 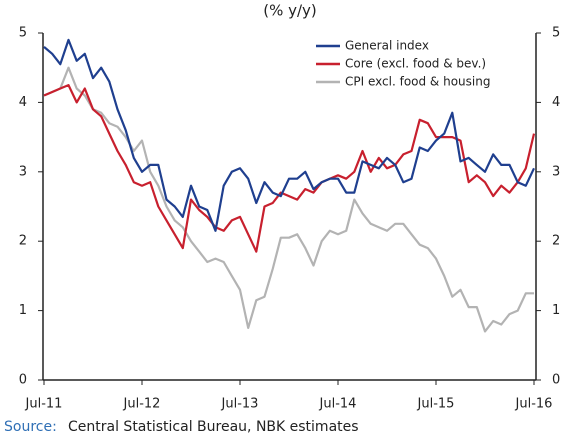 What do you see at coordinates (556, 310) in the screenshot?
I see `y2-tick-label: 1` at bounding box center [556, 310].